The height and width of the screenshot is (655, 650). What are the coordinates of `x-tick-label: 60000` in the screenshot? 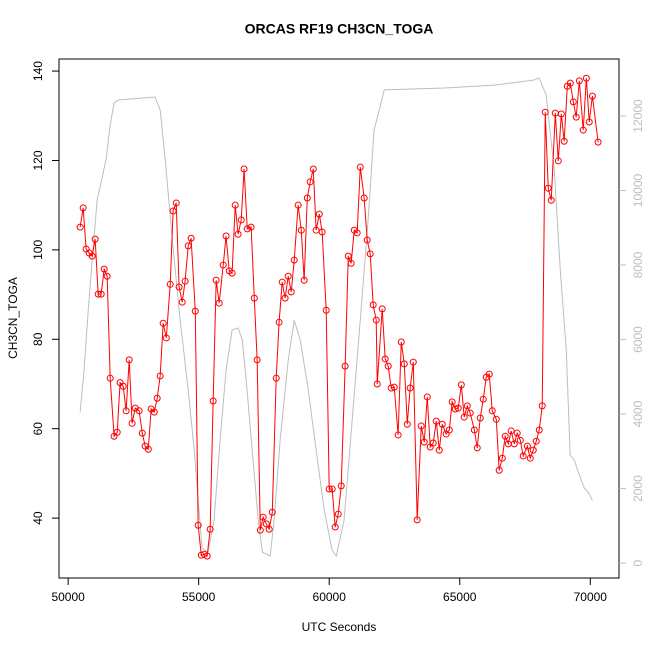 It's located at (330, 597).